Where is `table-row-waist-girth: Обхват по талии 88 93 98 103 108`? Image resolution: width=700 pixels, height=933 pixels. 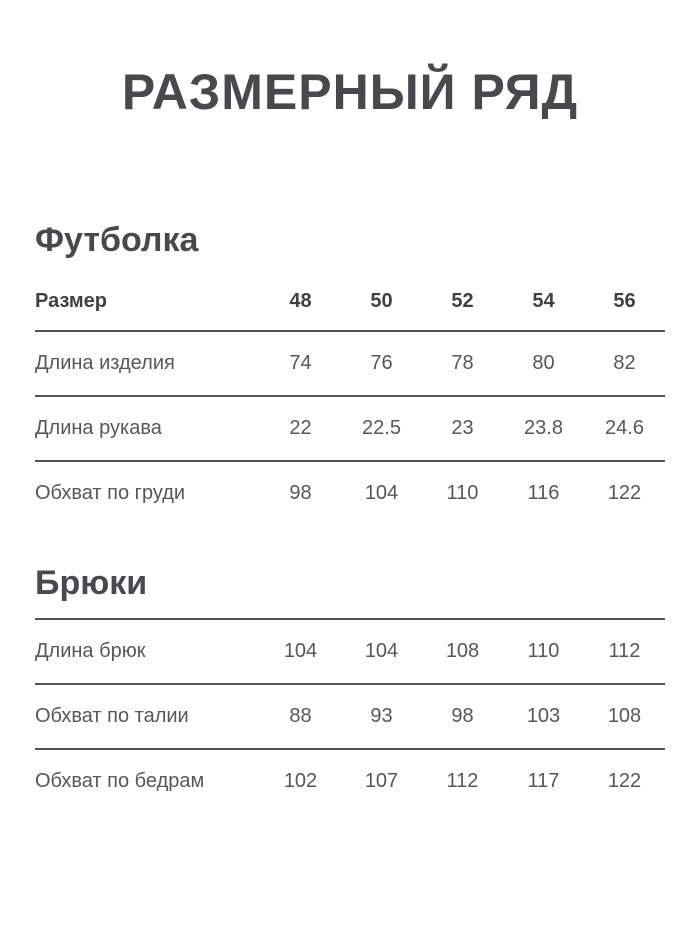 table-row-waist-girth: Обхват по талии 88 93 98 103 108 is located at coordinates (350, 717).